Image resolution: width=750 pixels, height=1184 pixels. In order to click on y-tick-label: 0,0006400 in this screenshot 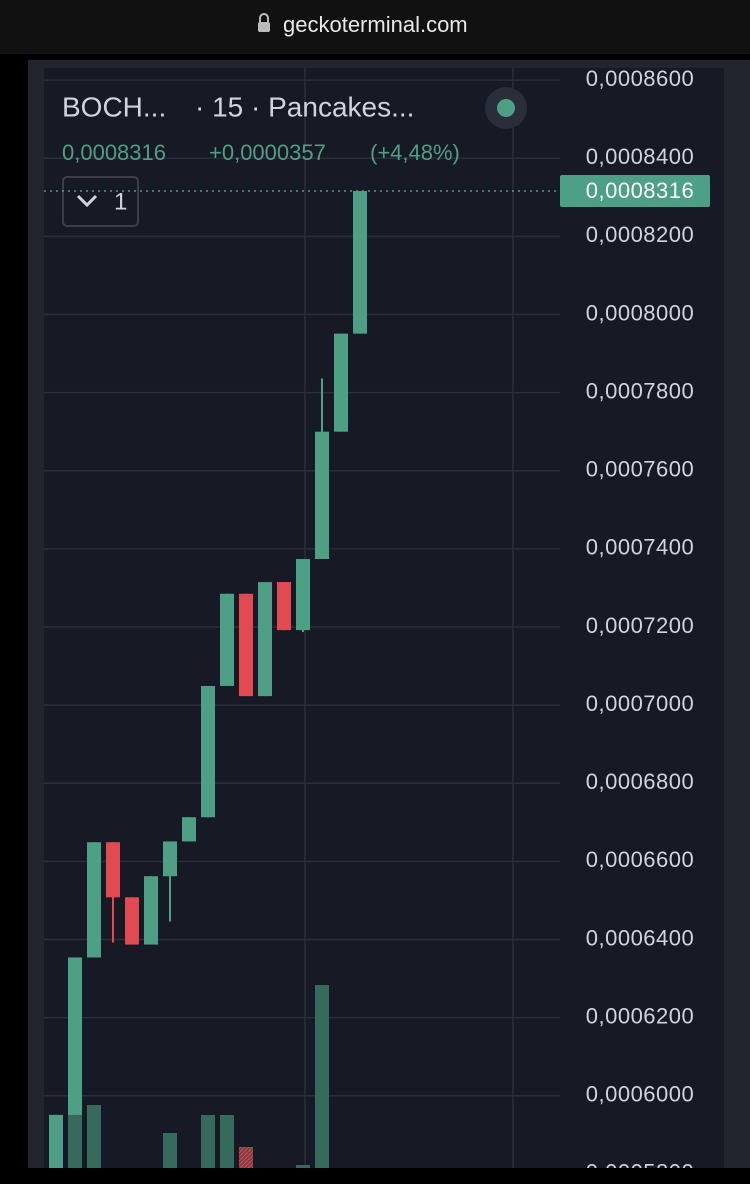, I will do `click(640, 937)`.